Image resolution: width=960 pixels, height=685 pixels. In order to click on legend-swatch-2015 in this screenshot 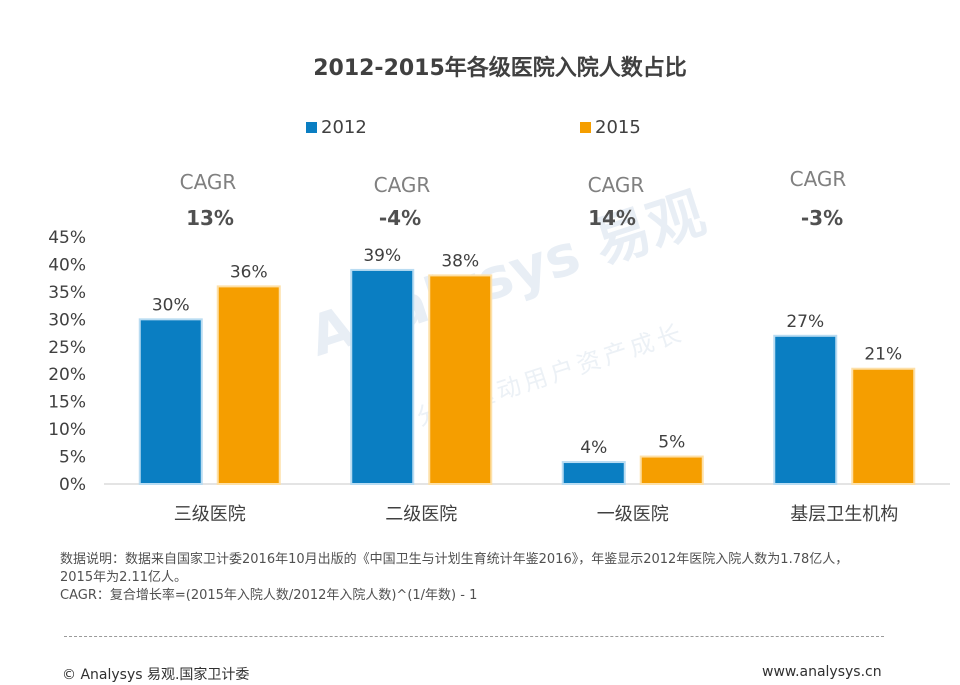, I will do `click(585, 127)`.